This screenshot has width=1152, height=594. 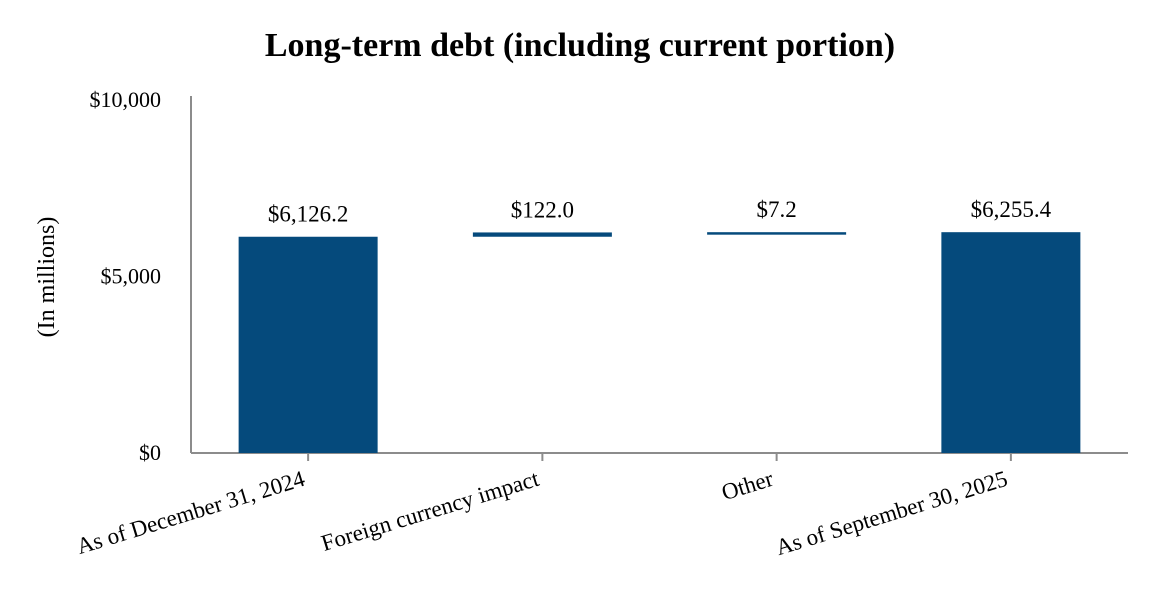 What do you see at coordinates (1011, 209) in the screenshot?
I see `data-label: $6,255.4` at bounding box center [1011, 209].